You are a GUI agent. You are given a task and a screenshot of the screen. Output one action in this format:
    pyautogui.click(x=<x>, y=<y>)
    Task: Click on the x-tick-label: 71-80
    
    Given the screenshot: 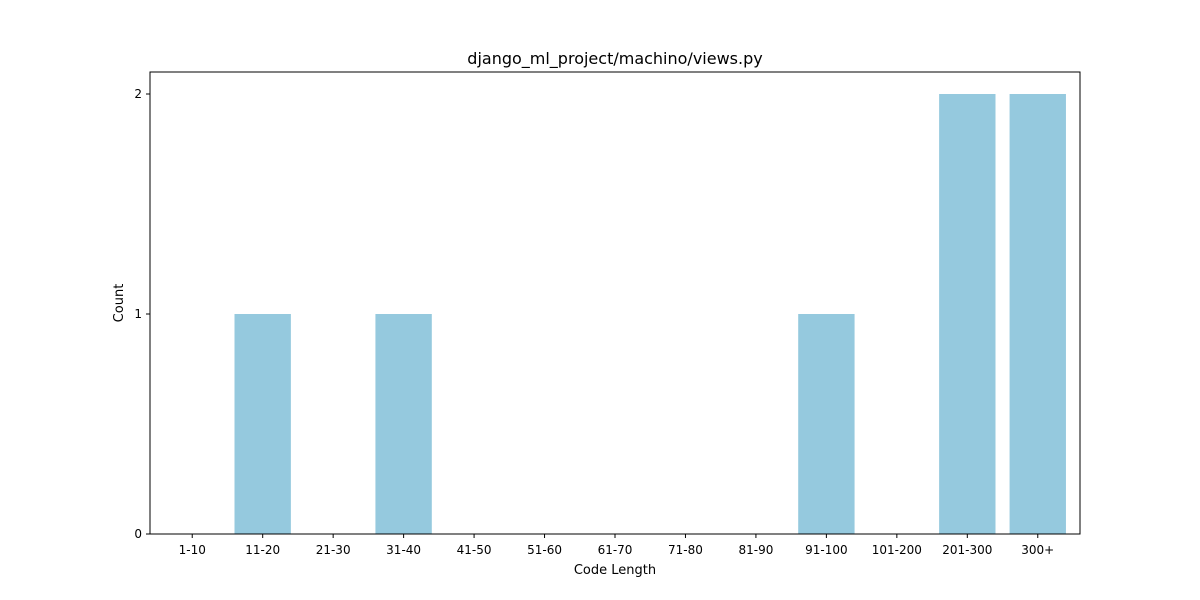 What is the action you would take?
    pyautogui.click(x=685, y=550)
    